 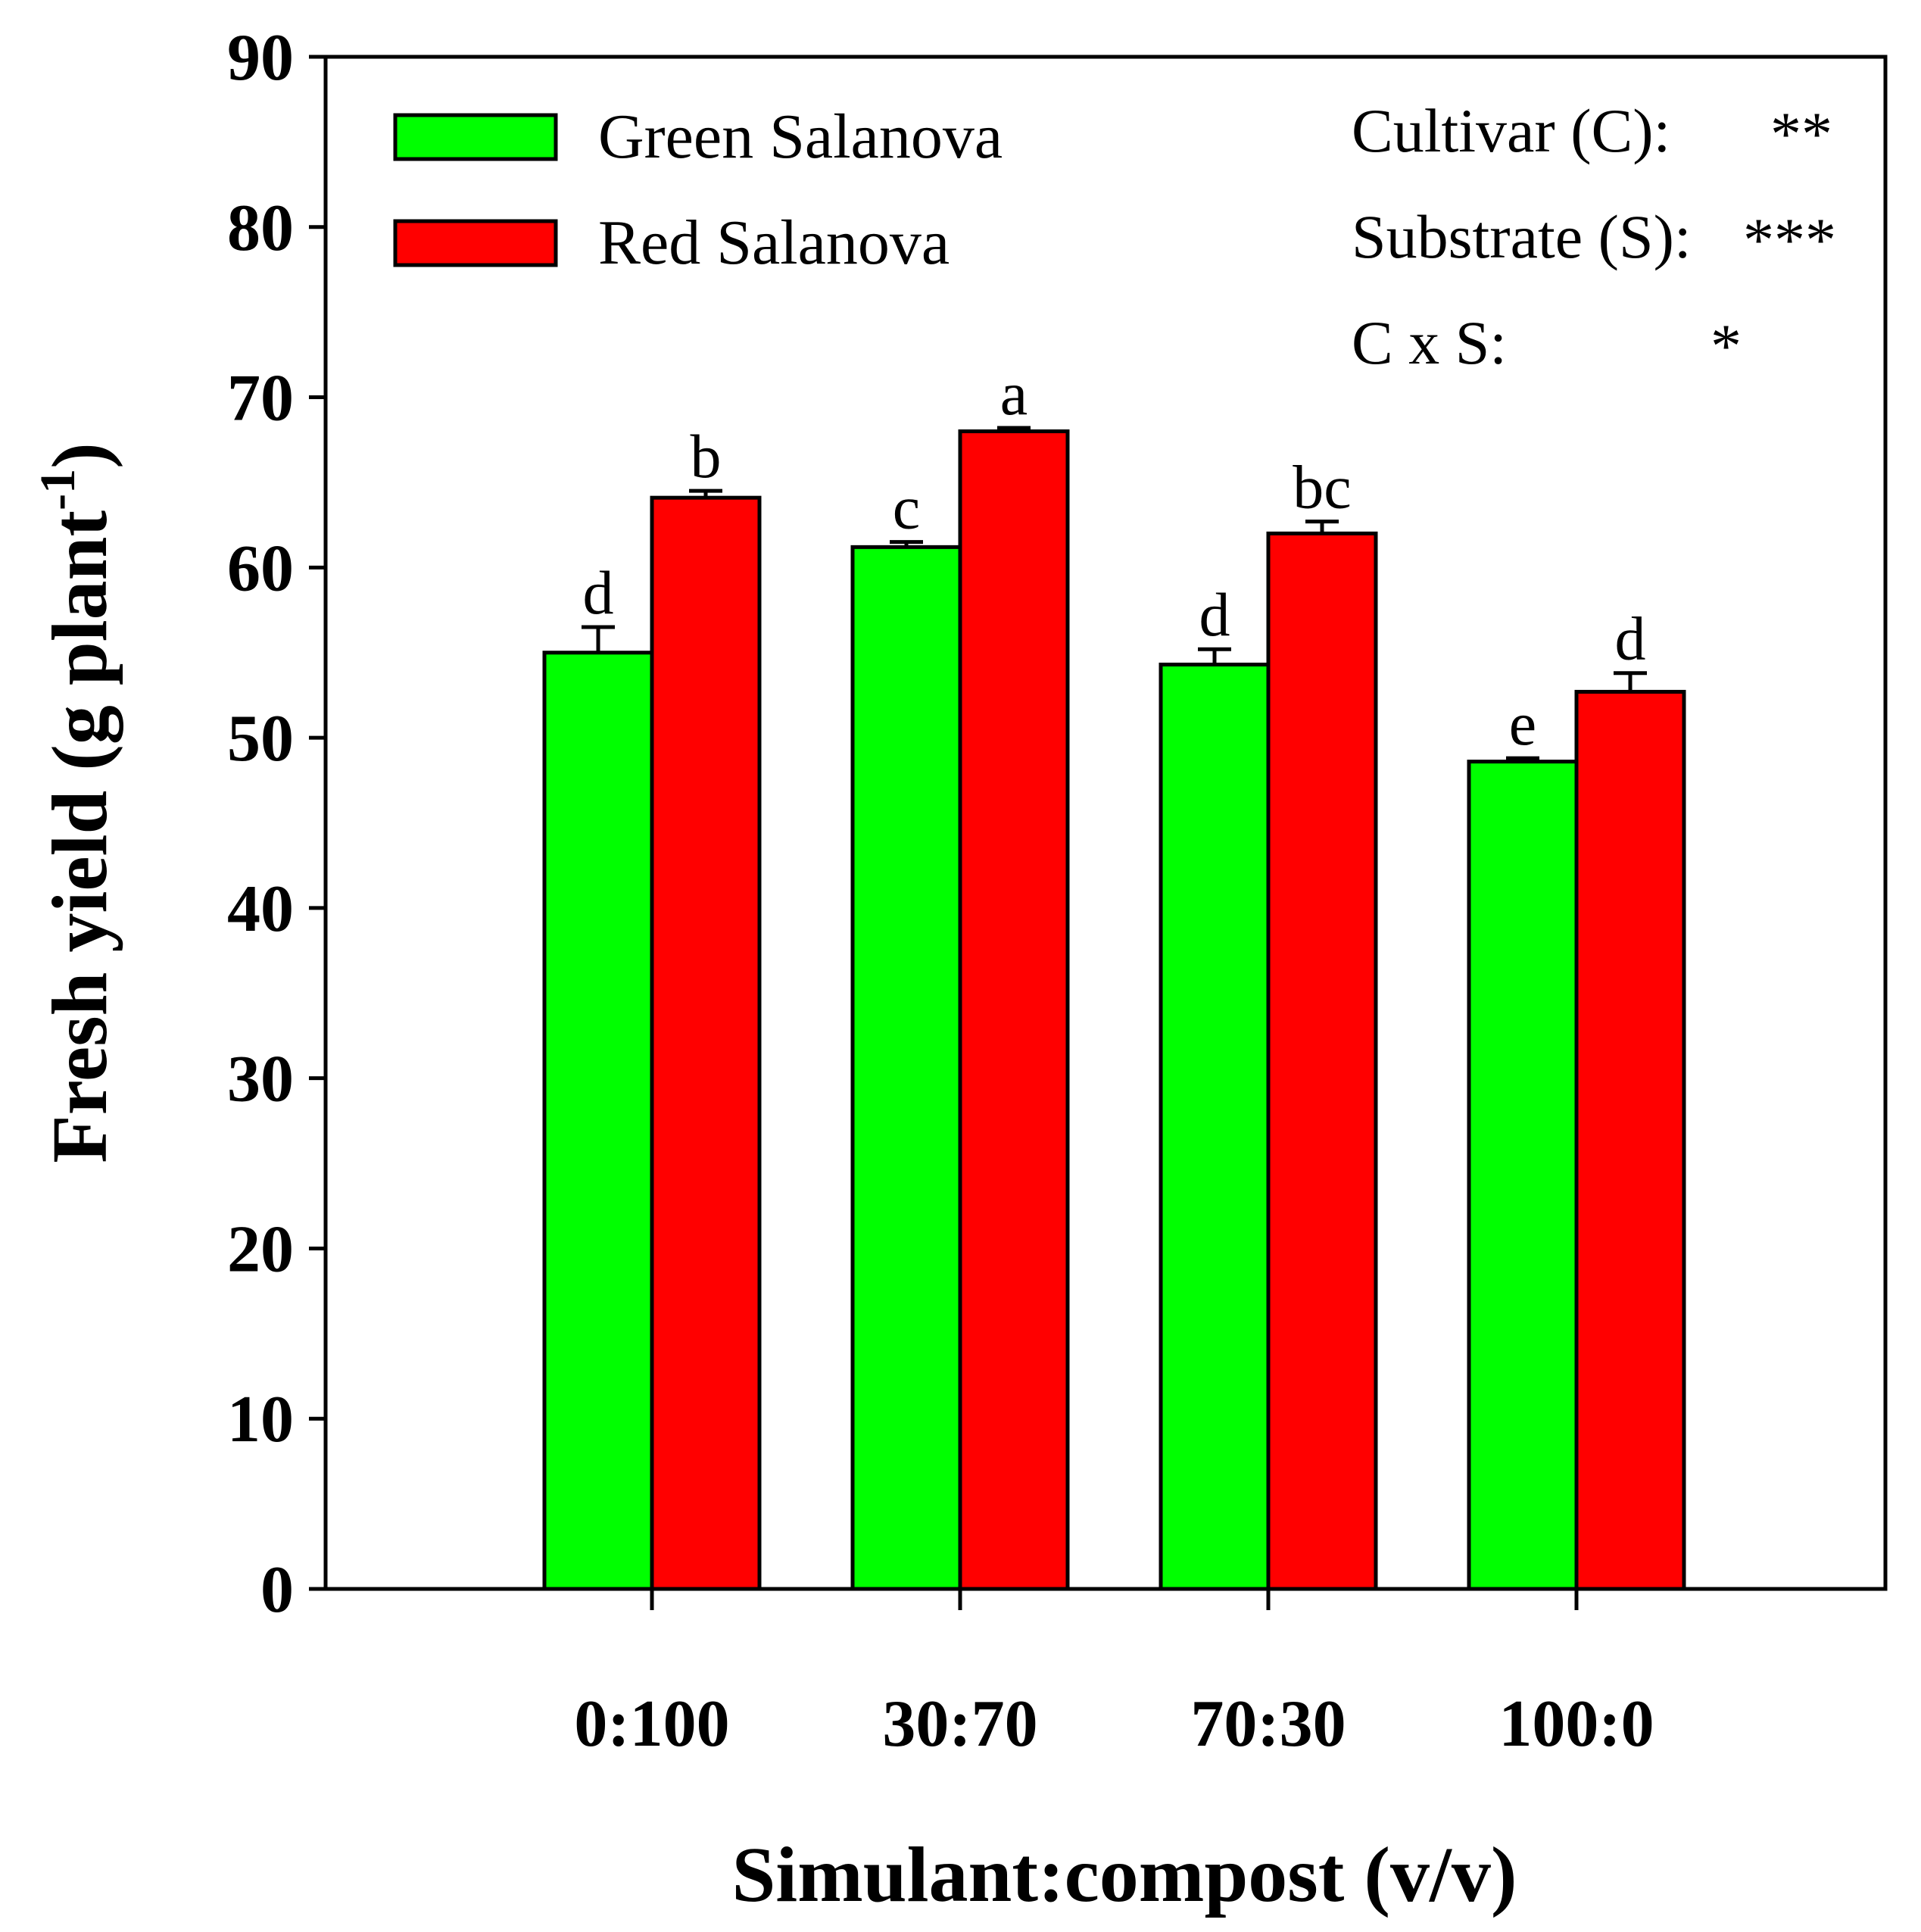 What do you see at coordinates (261, 739) in the screenshot?
I see `y-tick-label: 50` at bounding box center [261, 739].